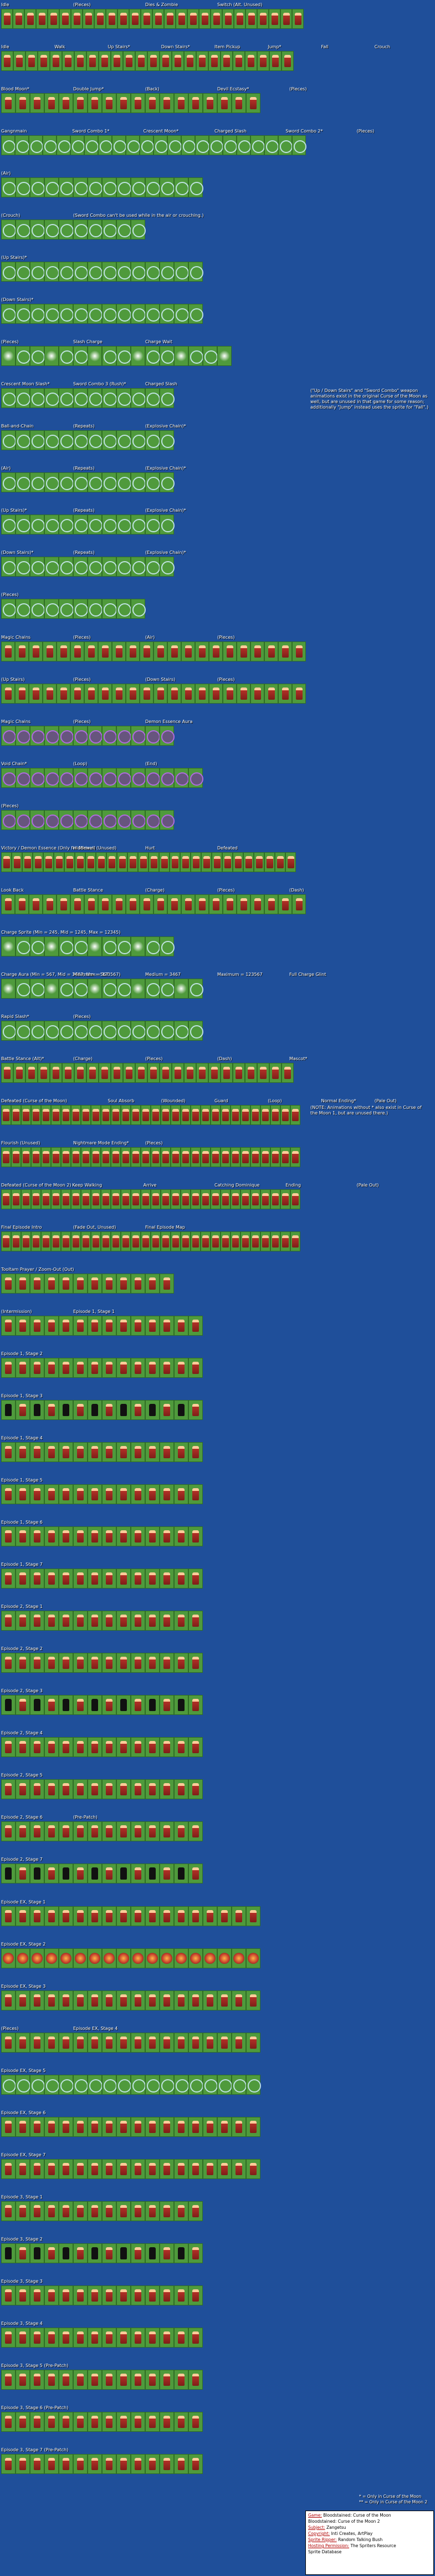 The width and height of the screenshot is (435, 2576). Describe the element at coordinates (14, 764) in the screenshot. I see `section-label: Void Chain*` at that location.